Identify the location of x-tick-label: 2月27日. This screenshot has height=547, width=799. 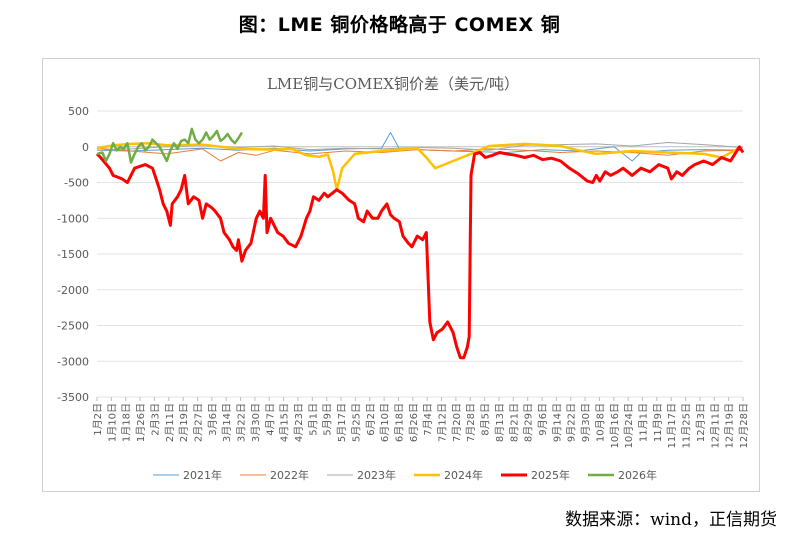
(198, 422).